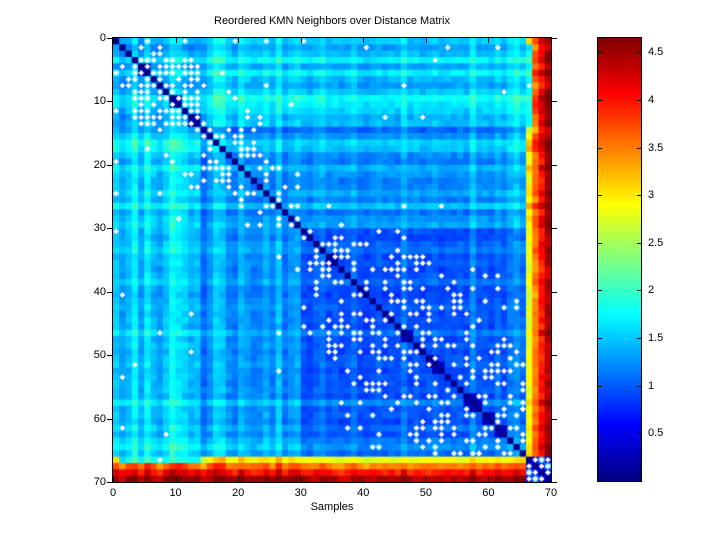 The image size is (720, 540). What do you see at coordinates (99, 164) in the screenshot?
I see `y-tick-label: 20` at bounding box center [99, 164].